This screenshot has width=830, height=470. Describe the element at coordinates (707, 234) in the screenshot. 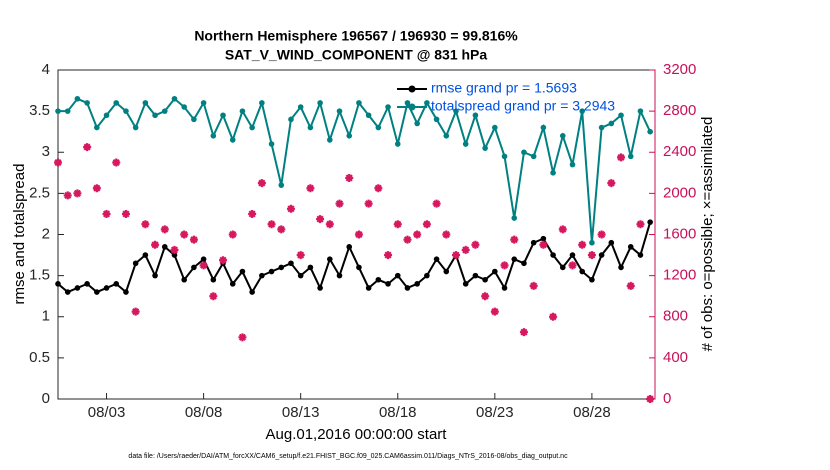

I see `y2-axis-label: # of obs: o=possible; ×=assimilated` at that location.